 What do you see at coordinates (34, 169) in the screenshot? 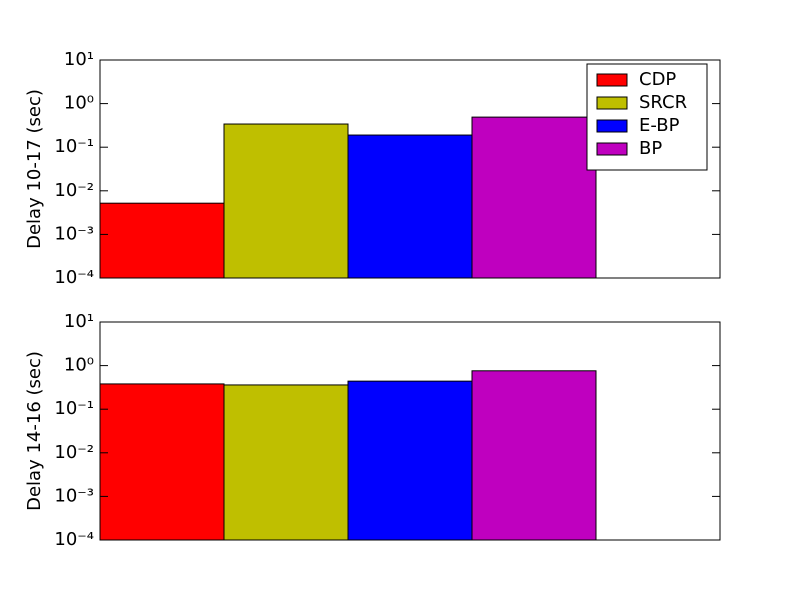
I see `y-axis-label: Delay 10-17 (sec)` at bounding box center [34, 169].